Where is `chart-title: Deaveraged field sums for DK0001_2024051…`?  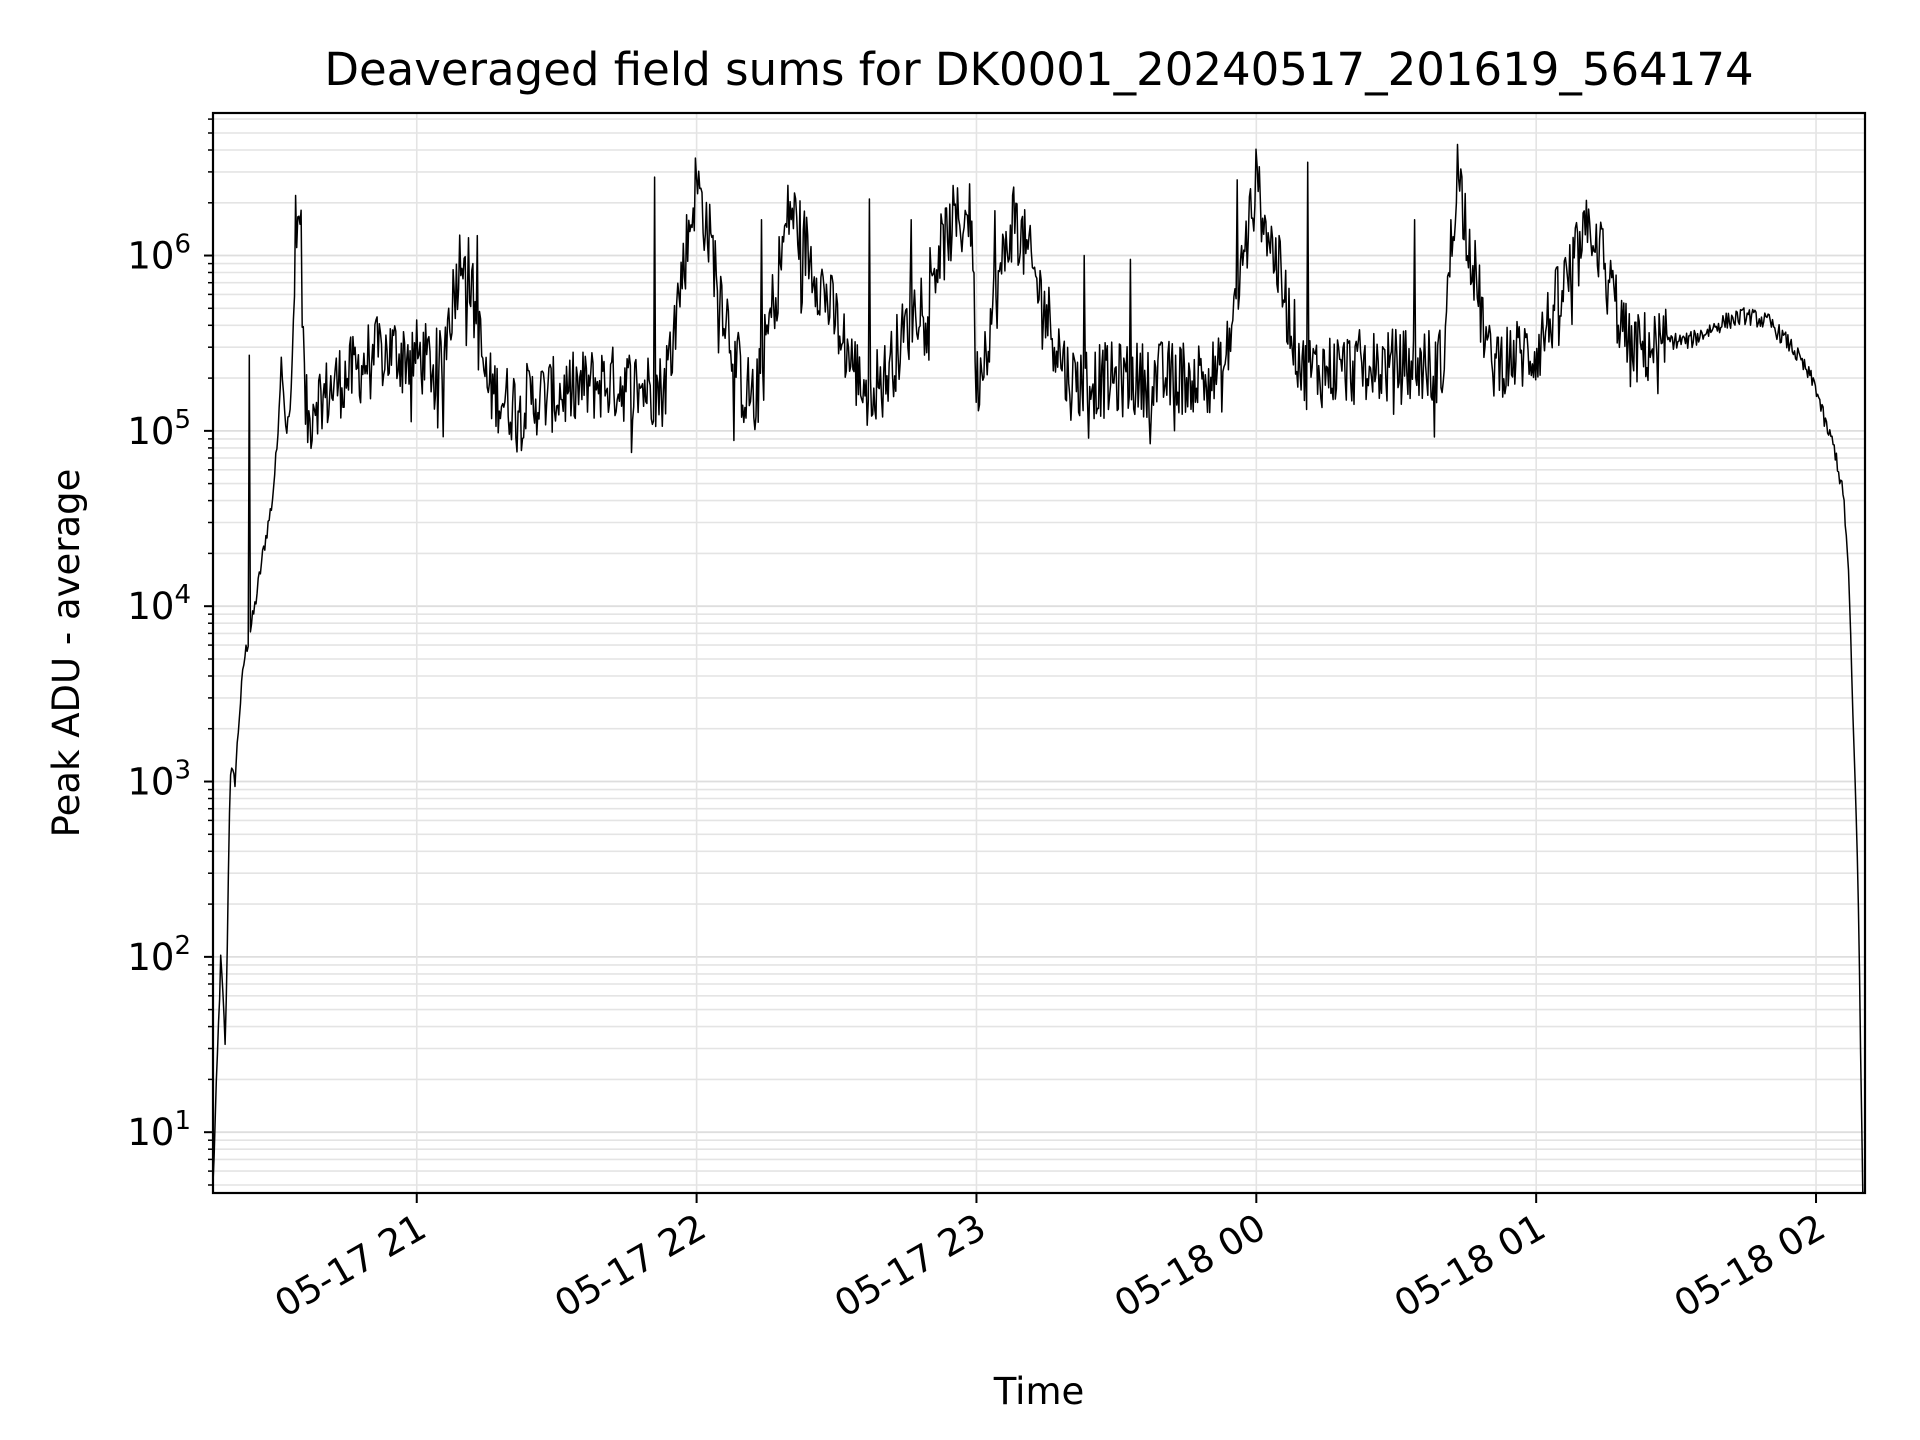
chart-title: Deaveraged field sums for DK0001_2024051… is located at coordinates (1038, 69).